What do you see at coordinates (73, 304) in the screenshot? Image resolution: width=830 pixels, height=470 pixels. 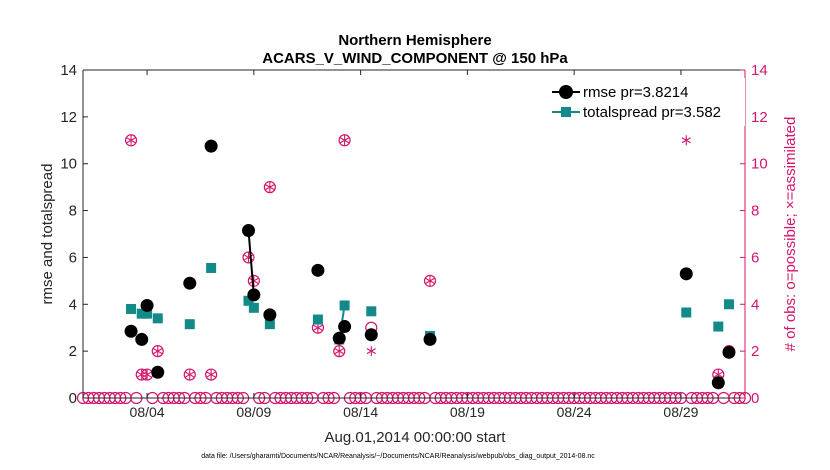 I see `y-tick-label: 4` at bounding box center [73, 304].